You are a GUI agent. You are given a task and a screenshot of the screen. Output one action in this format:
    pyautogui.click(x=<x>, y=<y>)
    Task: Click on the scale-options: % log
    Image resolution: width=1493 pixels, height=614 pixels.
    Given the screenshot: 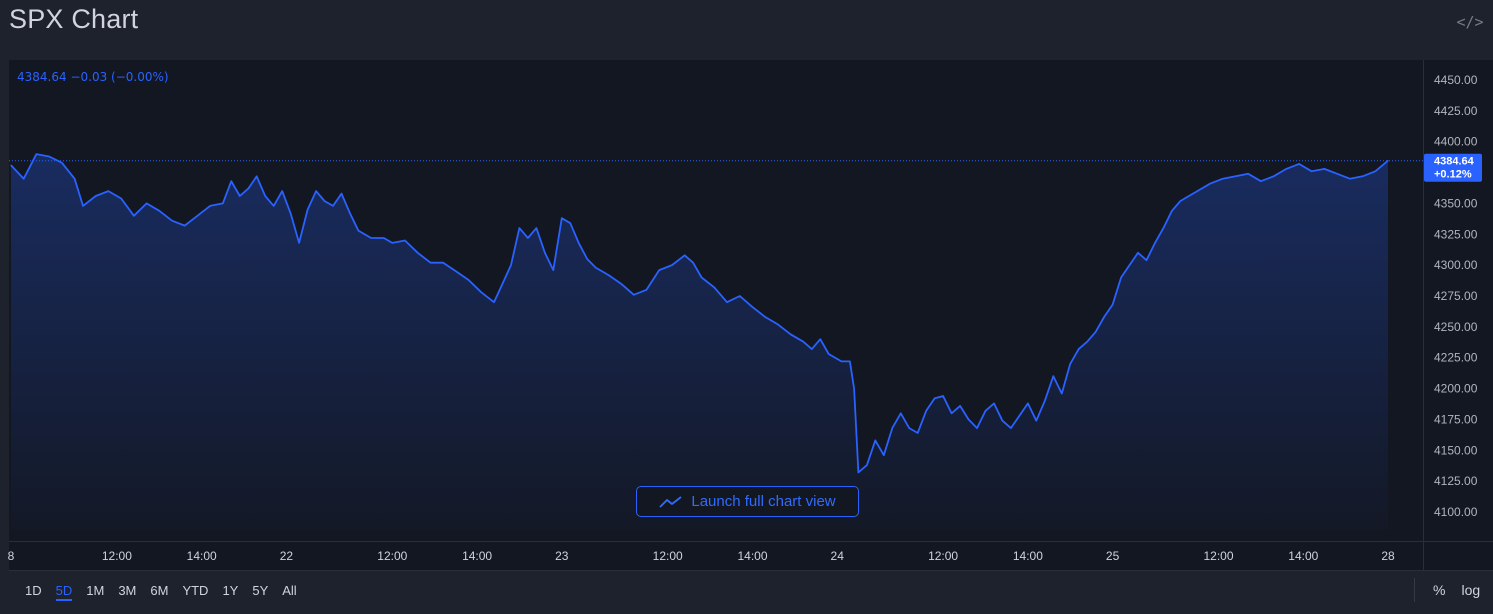 What is the action you would take?
    pyautogui.click(x=1451, y=590)
    